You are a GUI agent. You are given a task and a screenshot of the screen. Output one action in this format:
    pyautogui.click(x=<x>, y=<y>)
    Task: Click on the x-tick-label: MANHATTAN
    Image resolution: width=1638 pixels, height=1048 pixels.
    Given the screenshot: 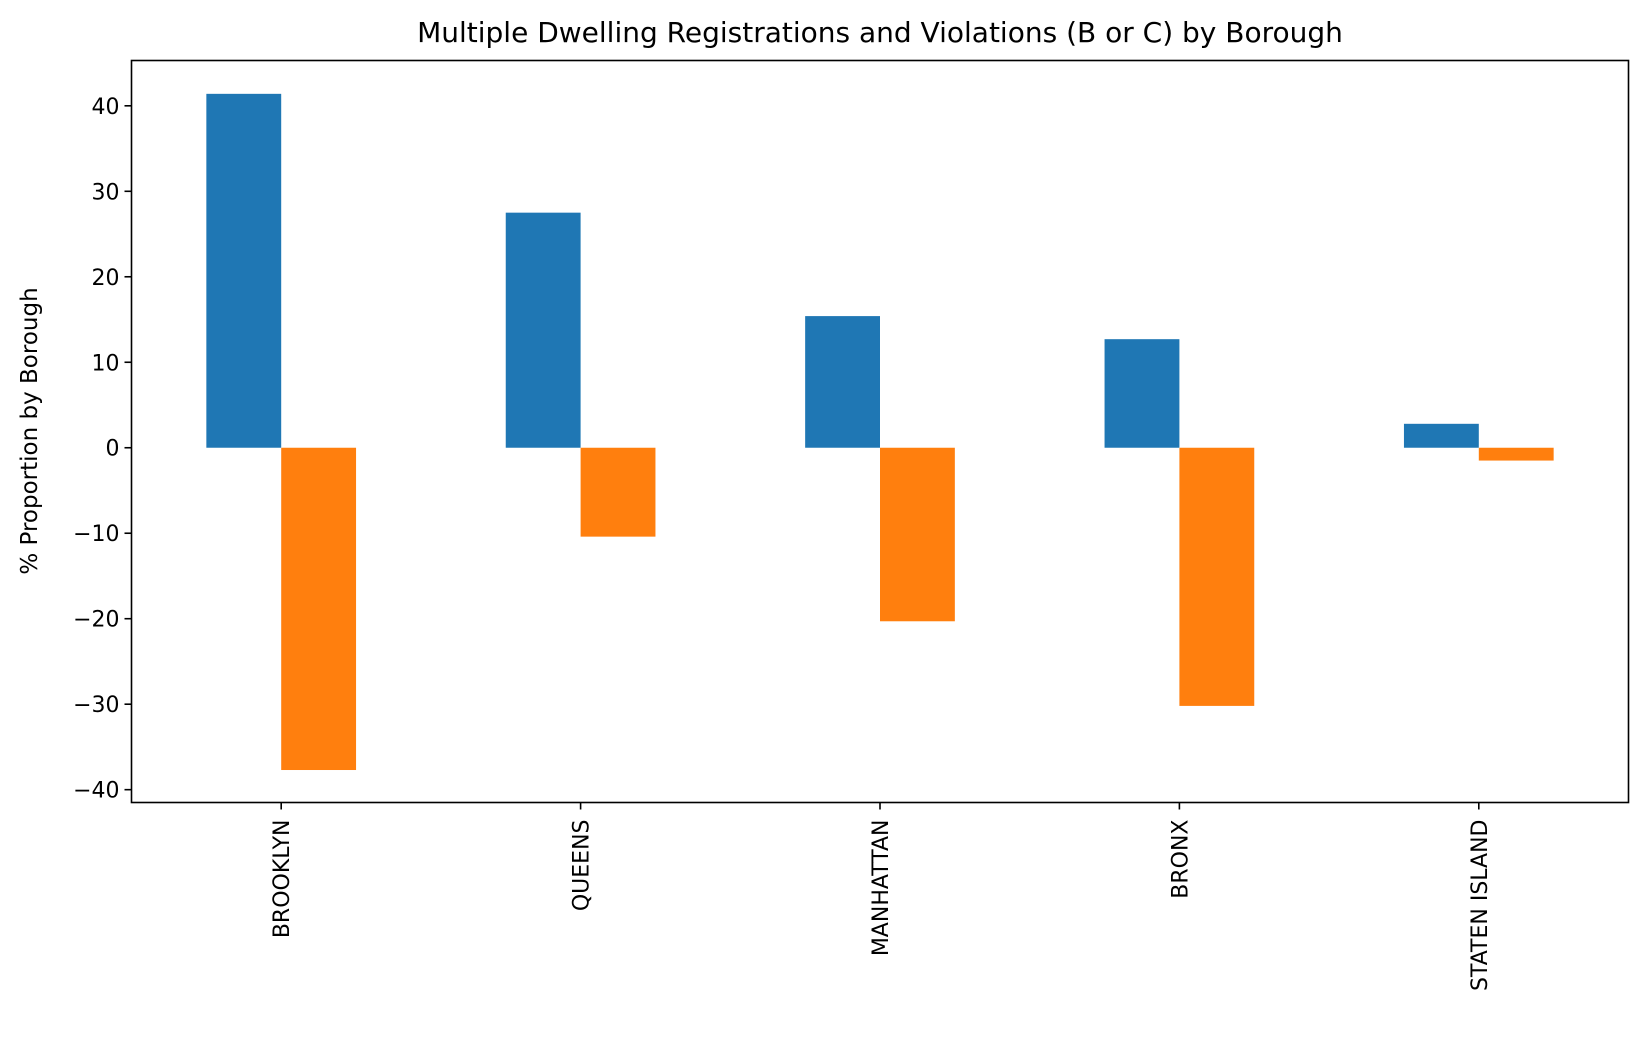 What is the action you would take?
    pyautogui.click(x=881, y=888)
    